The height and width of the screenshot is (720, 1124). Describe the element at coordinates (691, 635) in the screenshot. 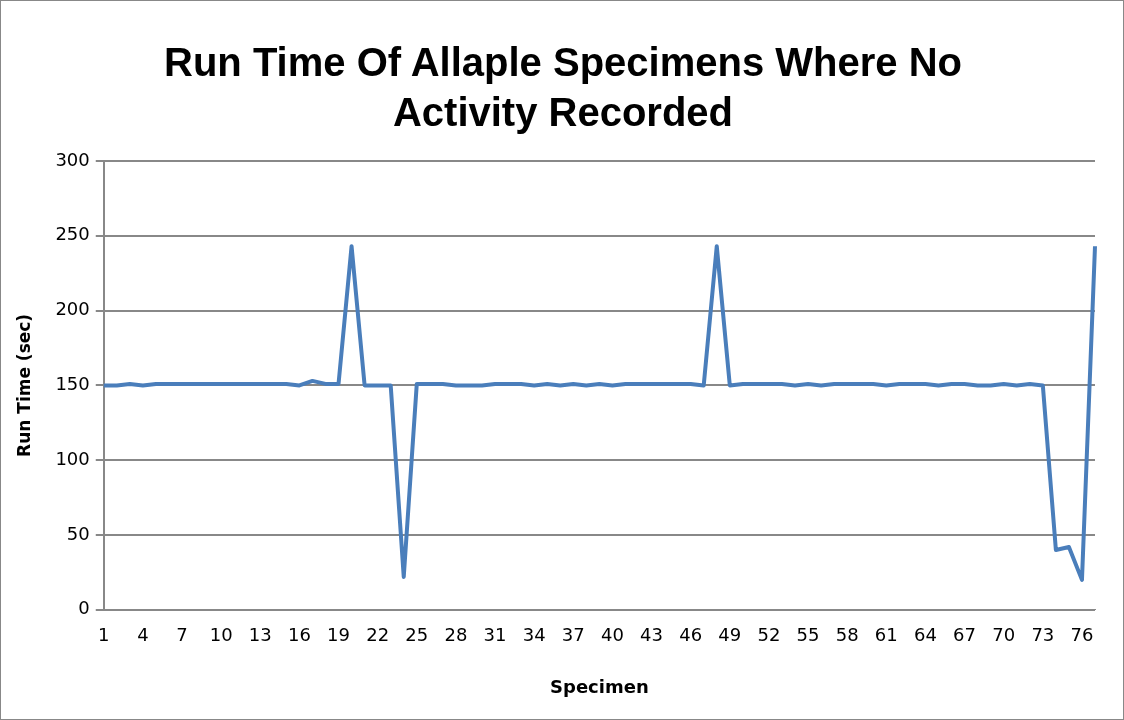

I see `x-tick-label: 46` at that location.